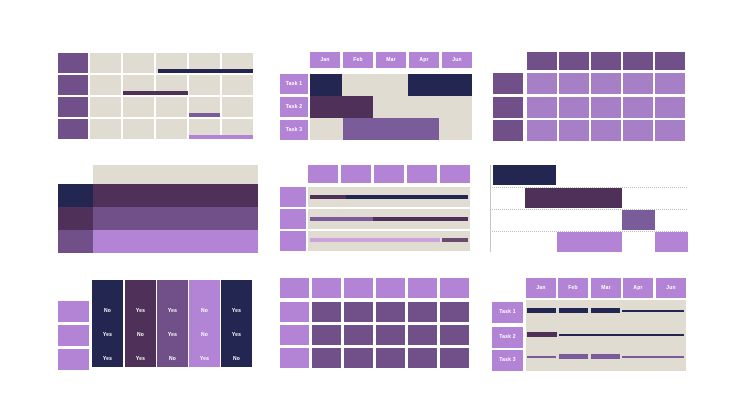  What do you see at coordinates (325, 60) in the screenshot?
I see `month-cell: Jan` at bounding box center [325, 60].